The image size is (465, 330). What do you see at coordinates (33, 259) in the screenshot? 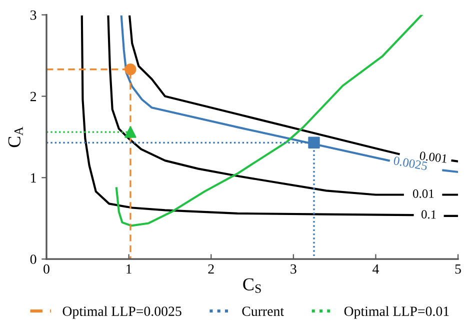
I see `y-tick-label: 0` at bounding box center [33, 259].